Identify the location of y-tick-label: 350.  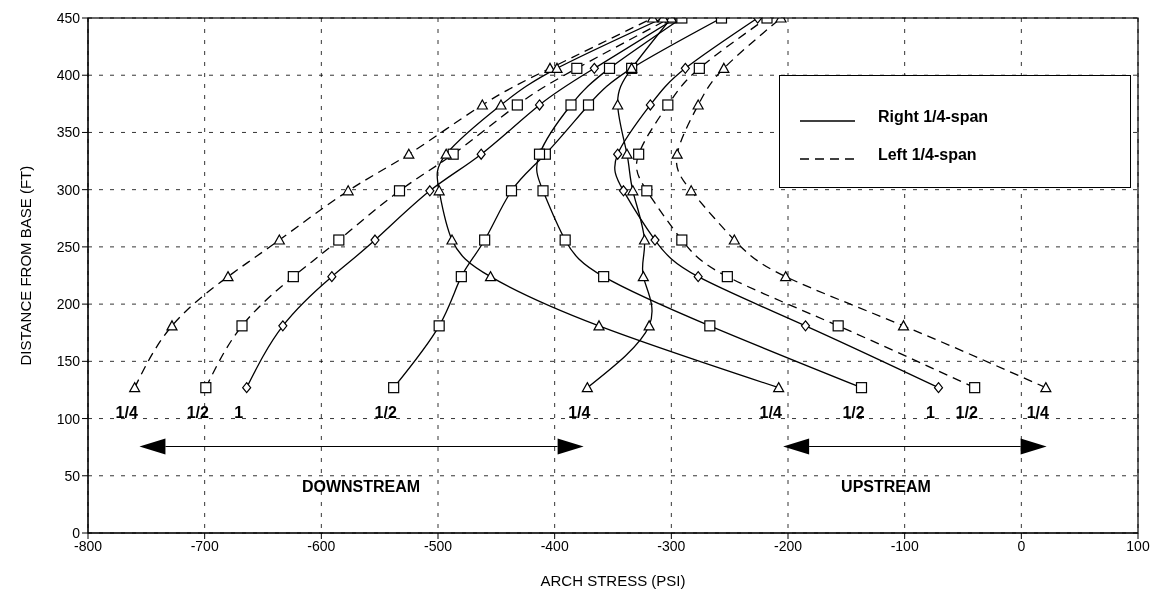
(68, 132).